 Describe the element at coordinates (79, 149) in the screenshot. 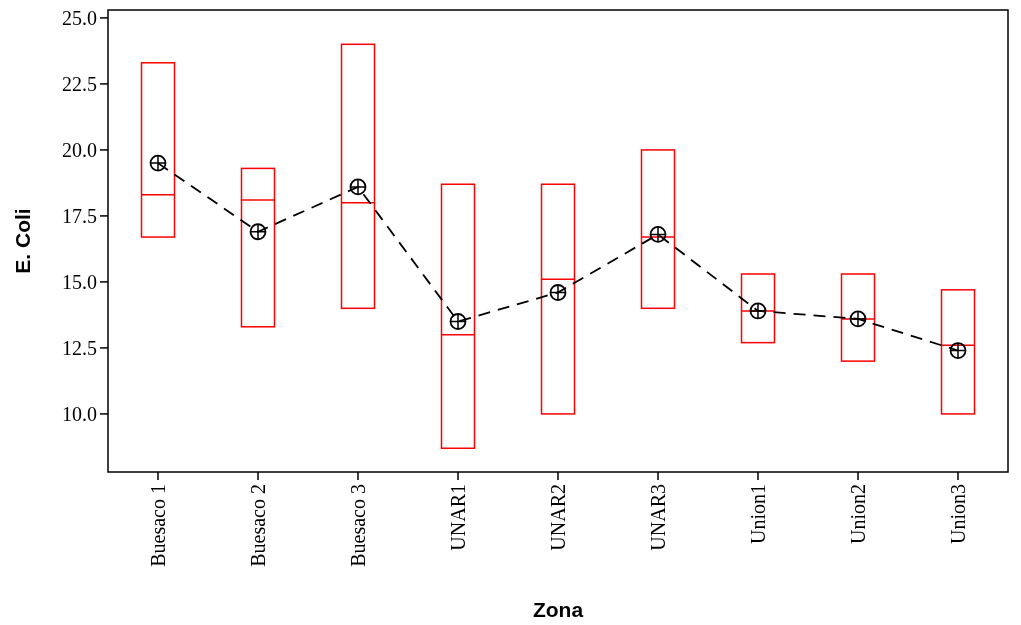

I see `y-tick-label: 20.0` at that location.